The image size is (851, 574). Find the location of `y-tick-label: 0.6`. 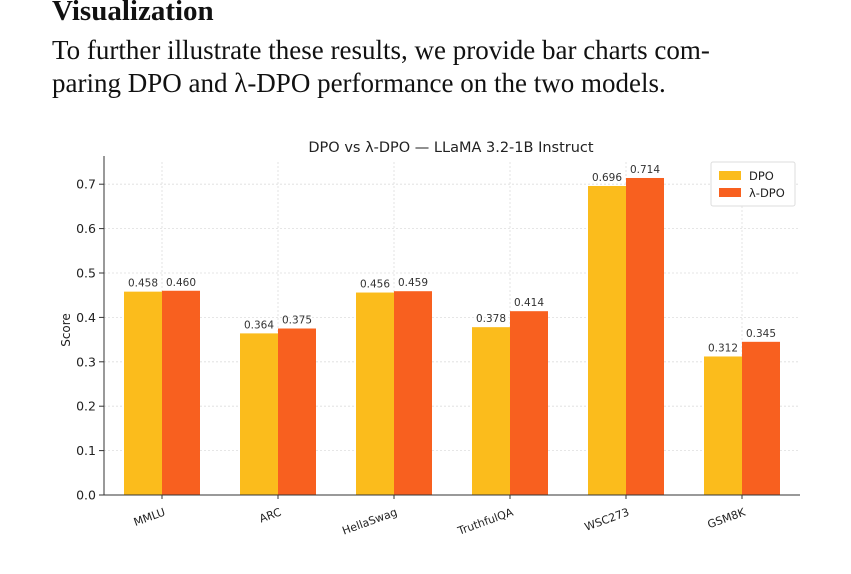

y-tick-label: 0.6 is located at coordinates (86, 228).